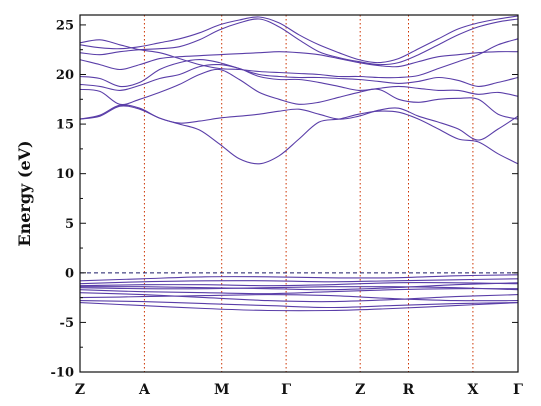 The image size is (541, 406). I want to click on y-tick-label: 10, so click(65, 174).